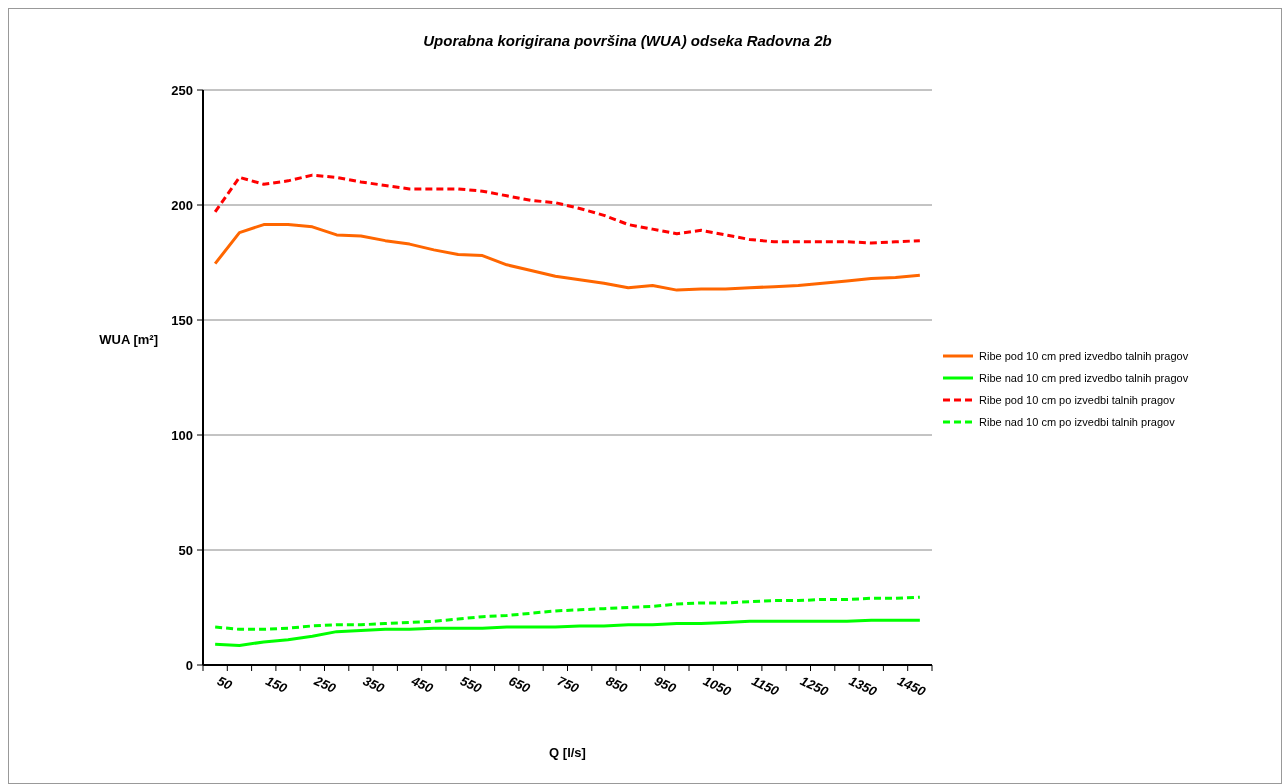  What do you see at coordinates (1084, 377) in the screenshot?
I see `legend-label: Ribe nad 10 cm pred izvedbo talnih pragov` at bounding box center [1084, 377].